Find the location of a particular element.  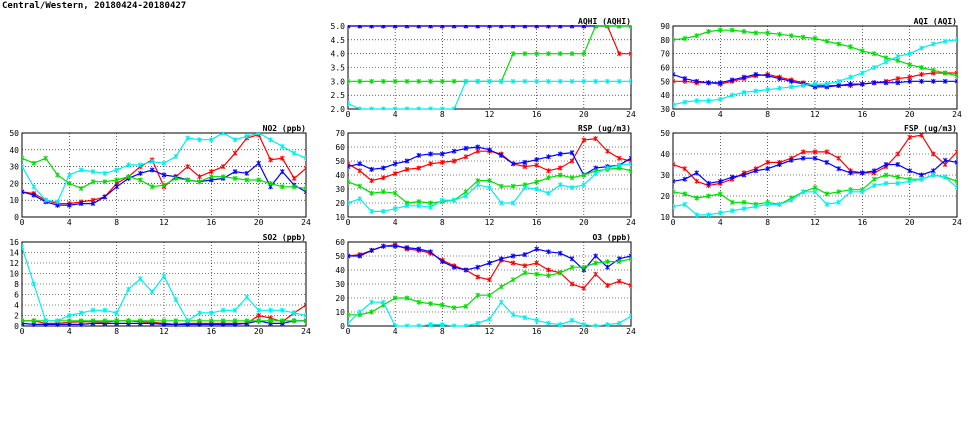

y-tick-label: 60 is located at coordinates (340, 242).